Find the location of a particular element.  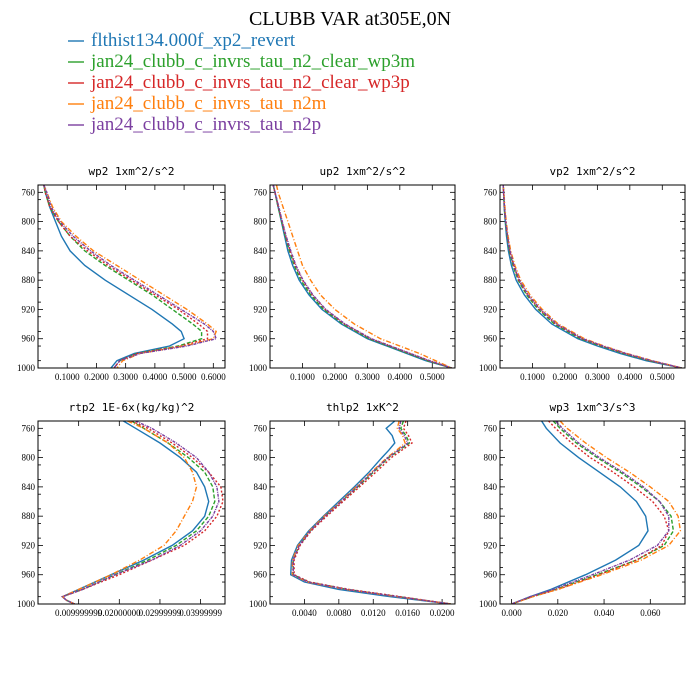

legend-label: jan24_clubb_c_invrs_tau_n2_clear_wp3p is located at coordinates (250, 82).